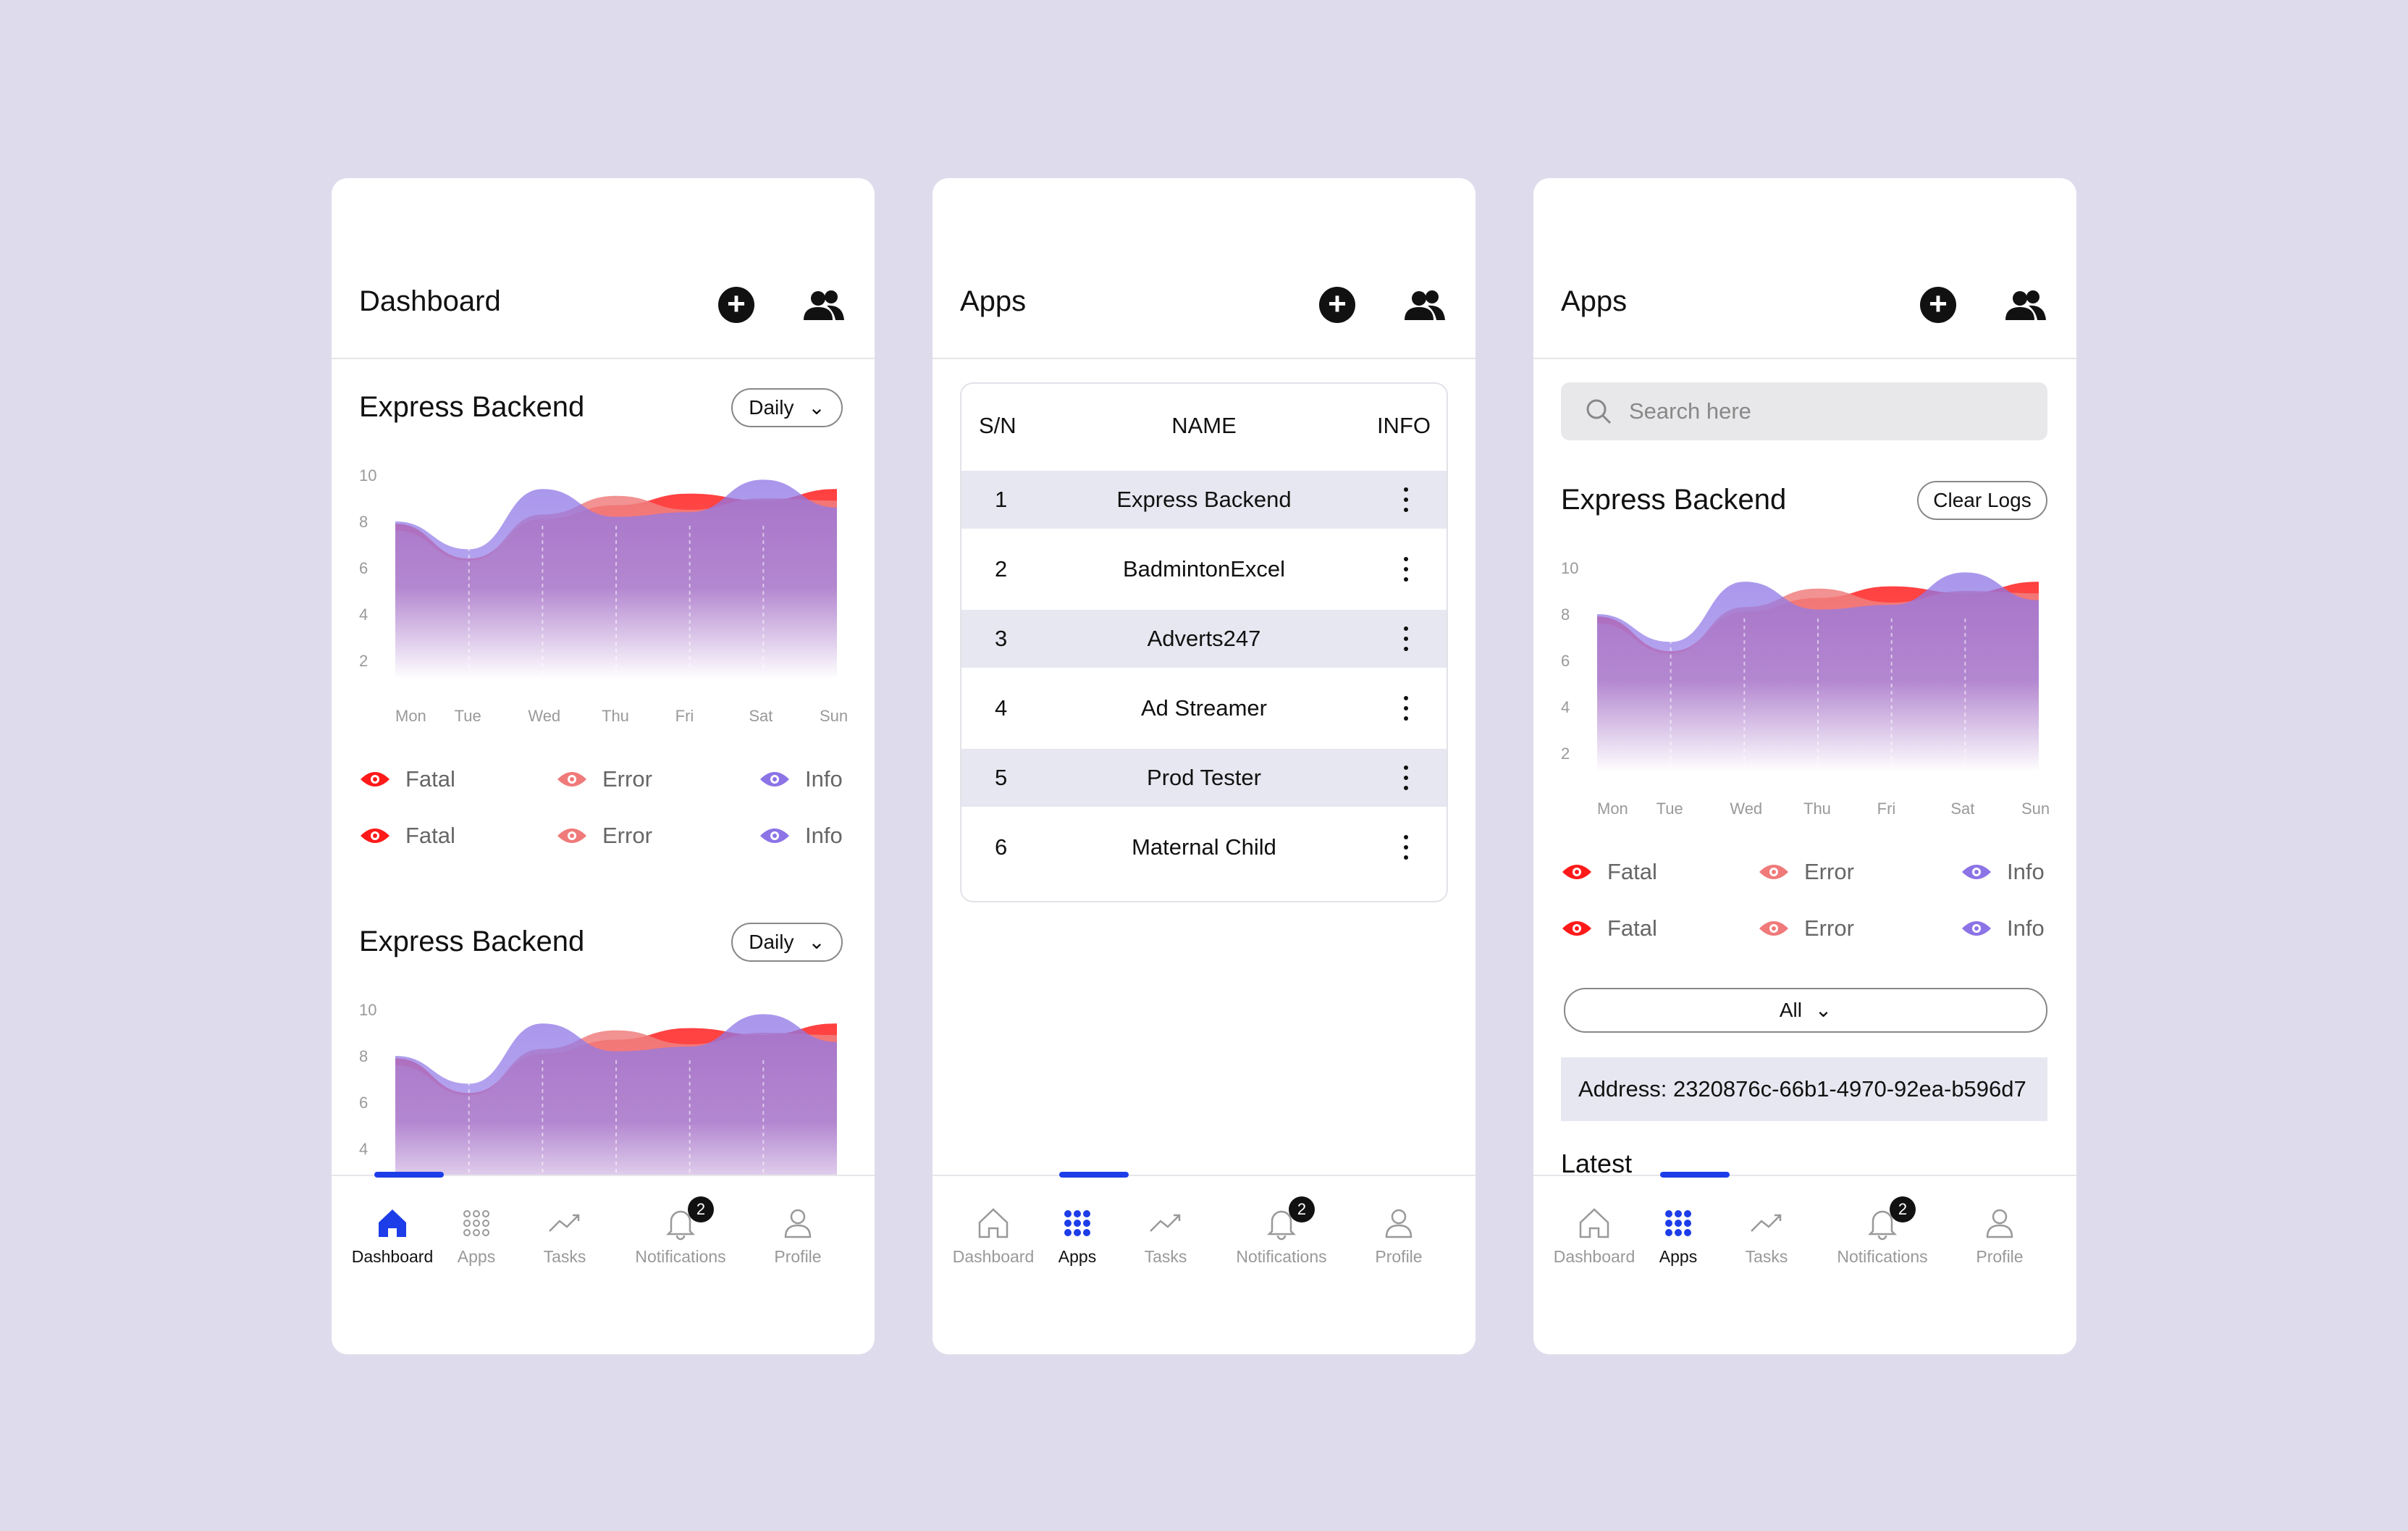  What do you see at coordinates (367, 475) in the screenshot?
I see `y-tick-label: 10` at bounding box center [367, 475].